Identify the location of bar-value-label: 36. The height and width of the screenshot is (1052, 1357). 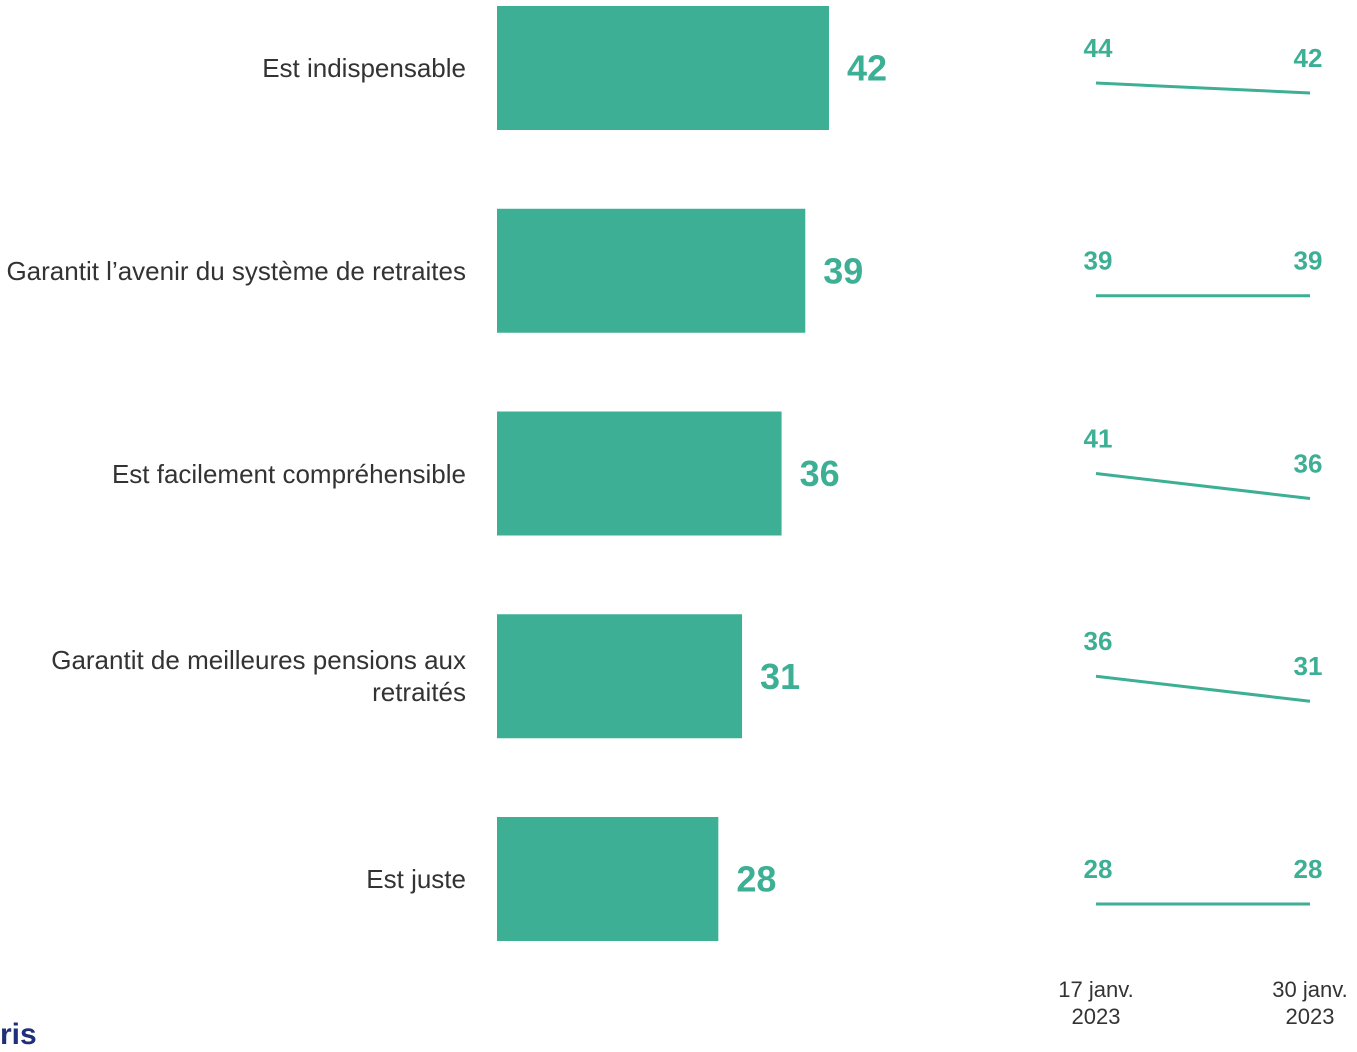
(820, 473).